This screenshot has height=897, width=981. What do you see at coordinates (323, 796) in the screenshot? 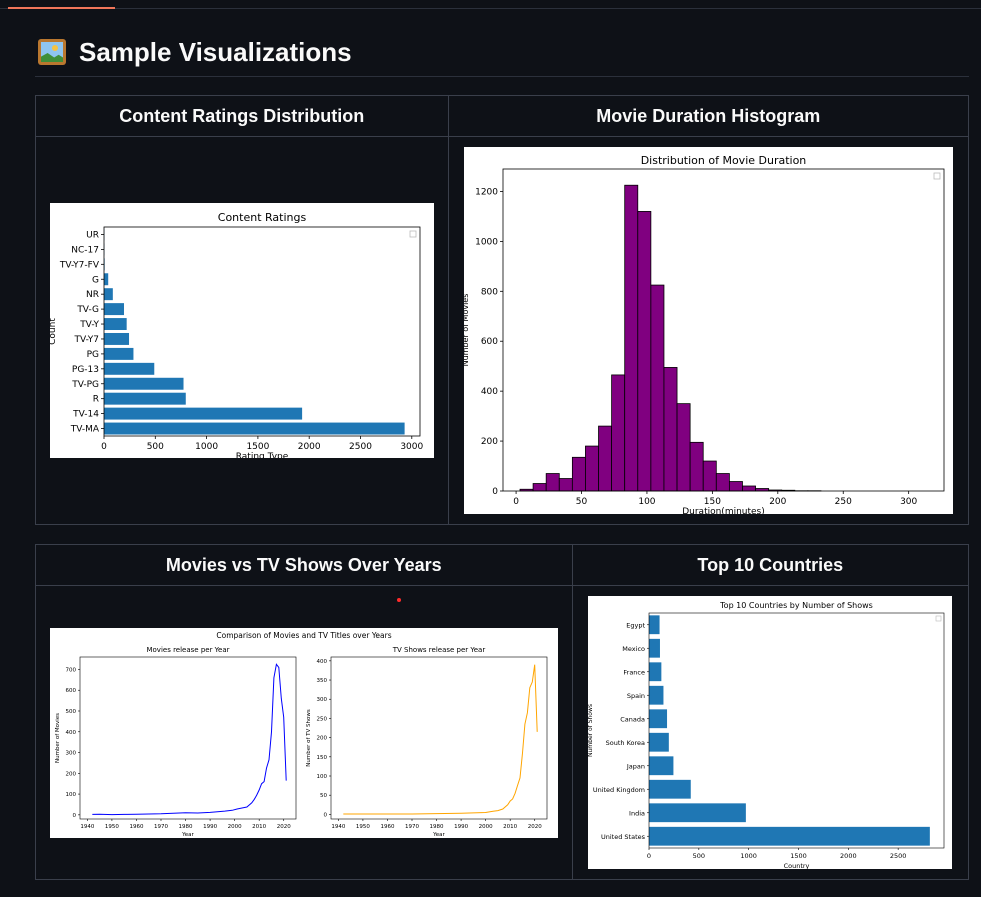
I see `y-tick-label: 50` at bounding box center [323, 796].